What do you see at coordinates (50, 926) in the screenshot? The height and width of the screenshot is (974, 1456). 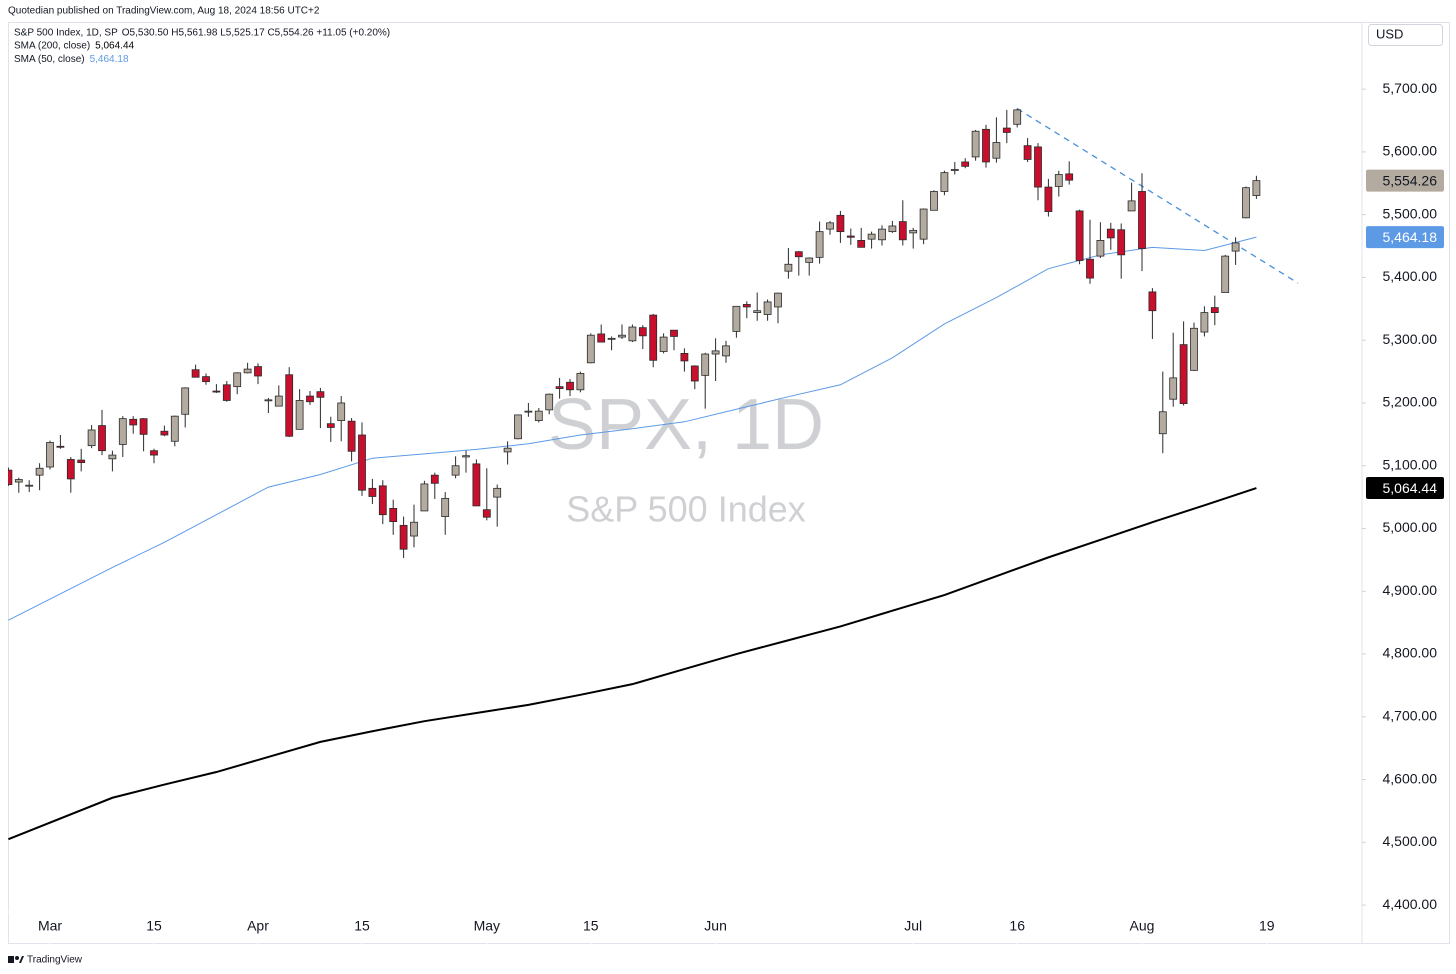 I see `x-tick-label: Mar` at bounding box center [50, 926].